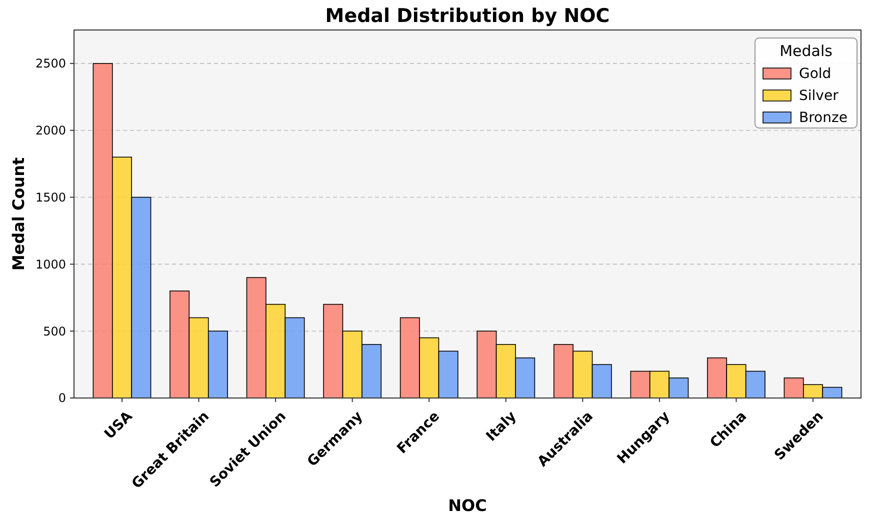 This screenshot has width=869, height=517. What do you see at coordinates (54, 331) in the screenshot?
I see `y-tick-label: 500` at bounding box center [54, 331].